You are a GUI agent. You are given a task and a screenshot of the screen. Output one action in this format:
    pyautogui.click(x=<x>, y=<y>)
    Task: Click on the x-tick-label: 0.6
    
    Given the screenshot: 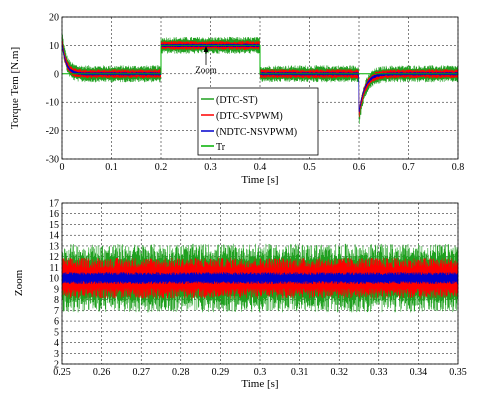 What is the action you would take?
    pyautogui.click(x=359, y=167)
    